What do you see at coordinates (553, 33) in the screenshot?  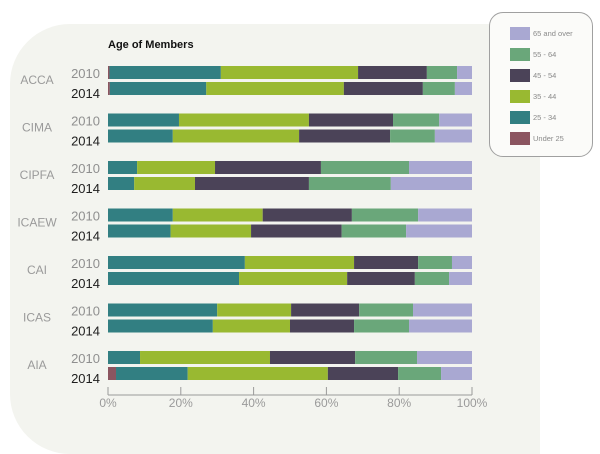 I see `legend-label: 65 and over` at bounding box center [553, 33].